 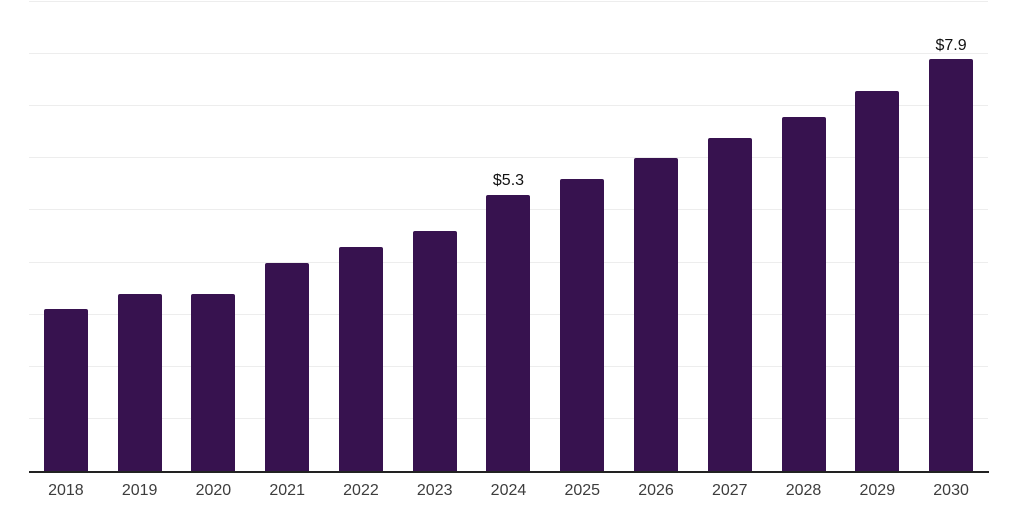 What do you see at coordinates (360, 358) in the screenshot?
I see `bar-2022` at bounding box center [360, 358].